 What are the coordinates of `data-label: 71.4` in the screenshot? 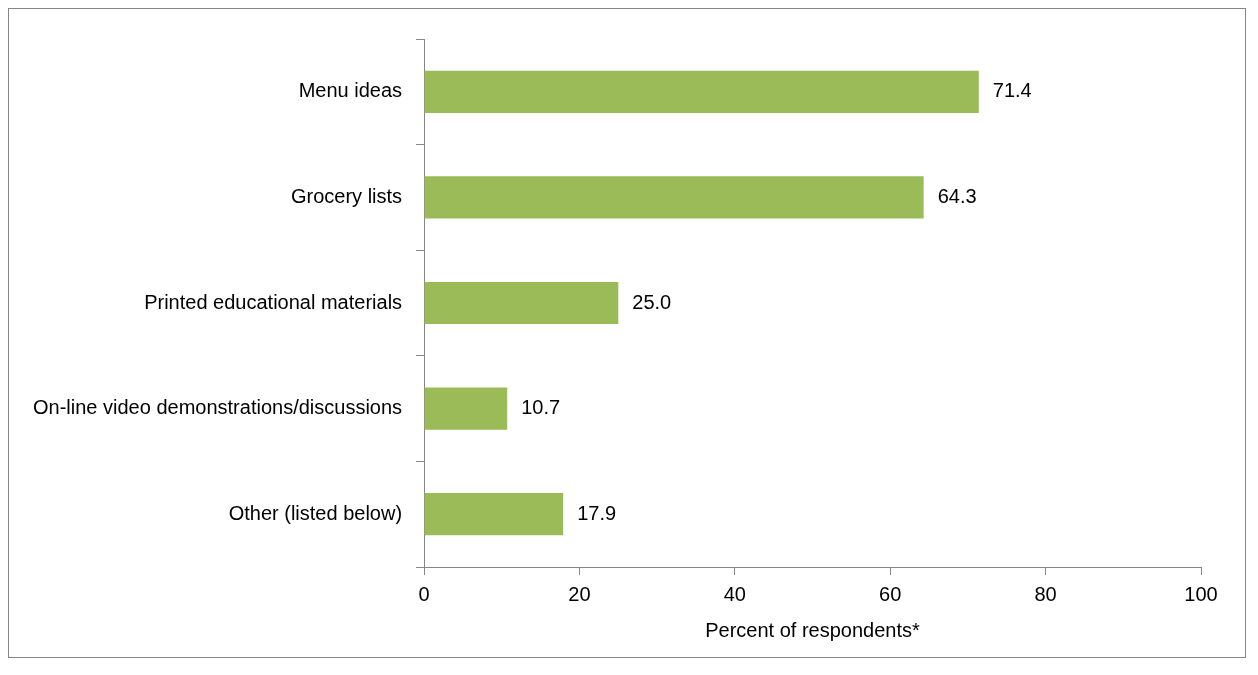 It's located at (1012, 90).